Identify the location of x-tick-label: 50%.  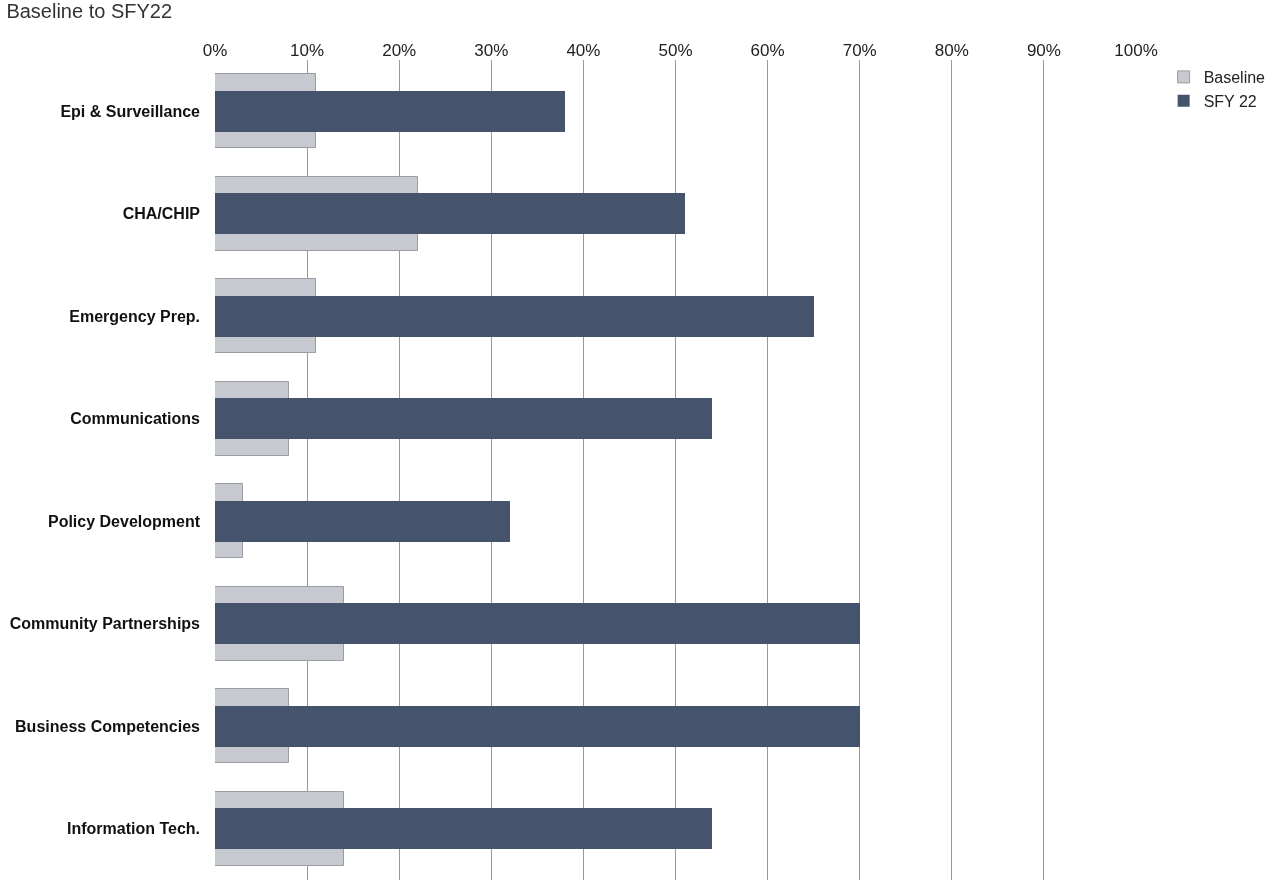
(675, 50).